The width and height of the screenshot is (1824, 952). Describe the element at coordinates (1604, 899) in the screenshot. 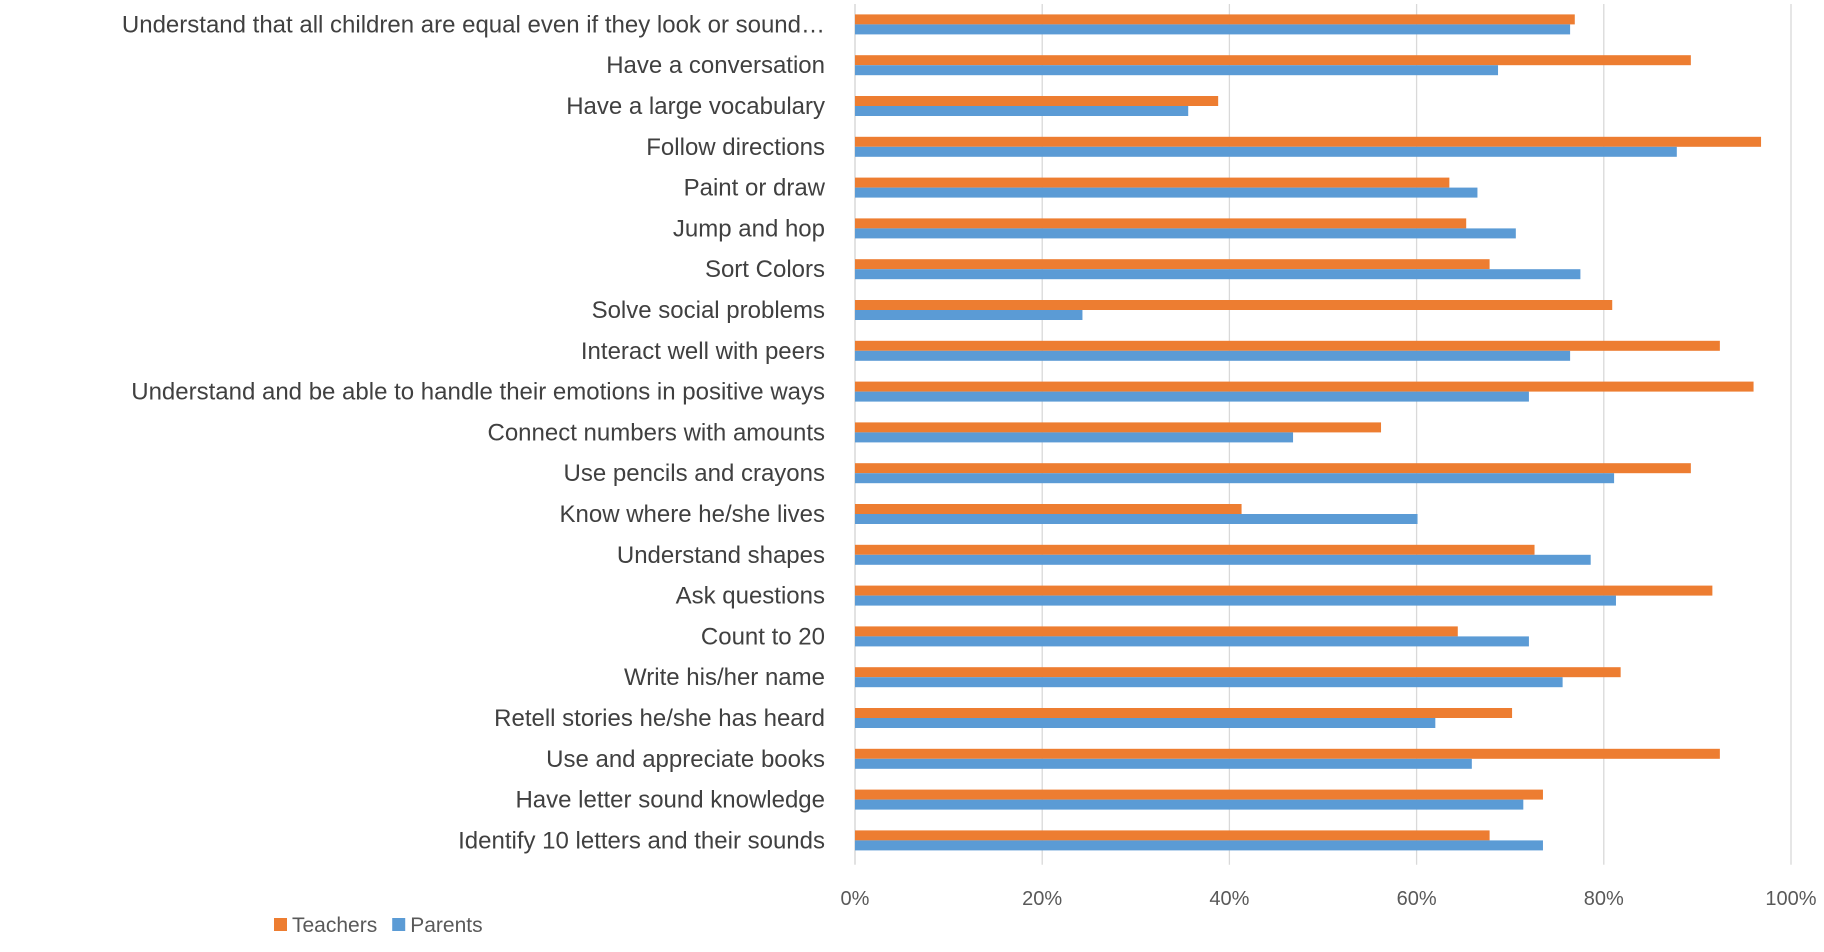

I see `x-tick-label: 80%` at that location.